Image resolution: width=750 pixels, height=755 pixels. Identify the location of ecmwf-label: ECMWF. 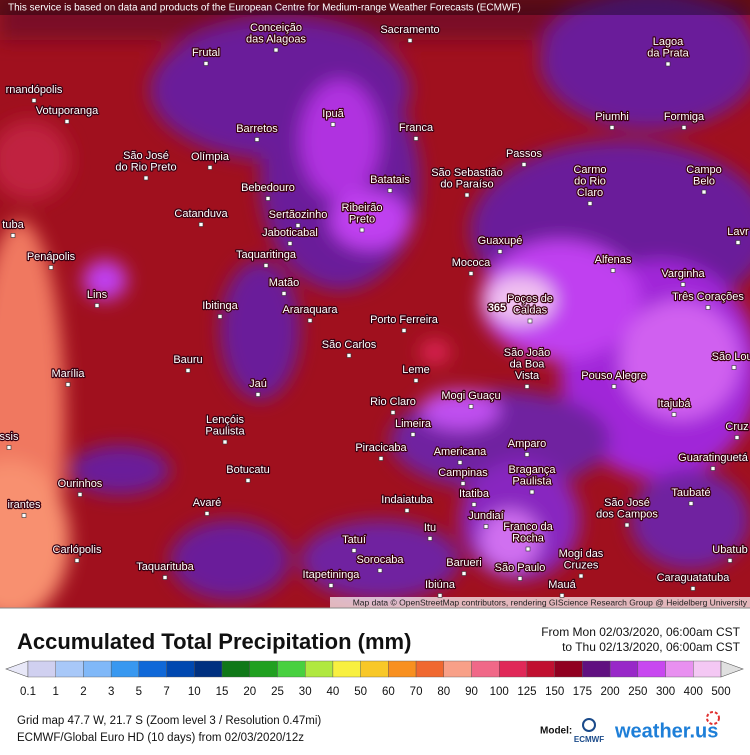
(589, 739).